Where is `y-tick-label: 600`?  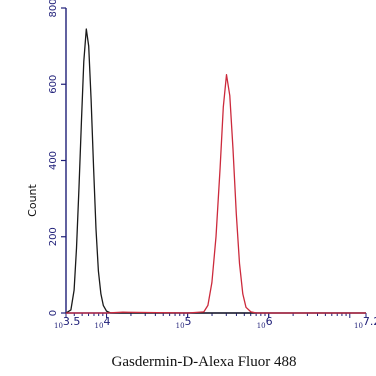
y-tick-label: 600 is located at coordinates (53, 84).